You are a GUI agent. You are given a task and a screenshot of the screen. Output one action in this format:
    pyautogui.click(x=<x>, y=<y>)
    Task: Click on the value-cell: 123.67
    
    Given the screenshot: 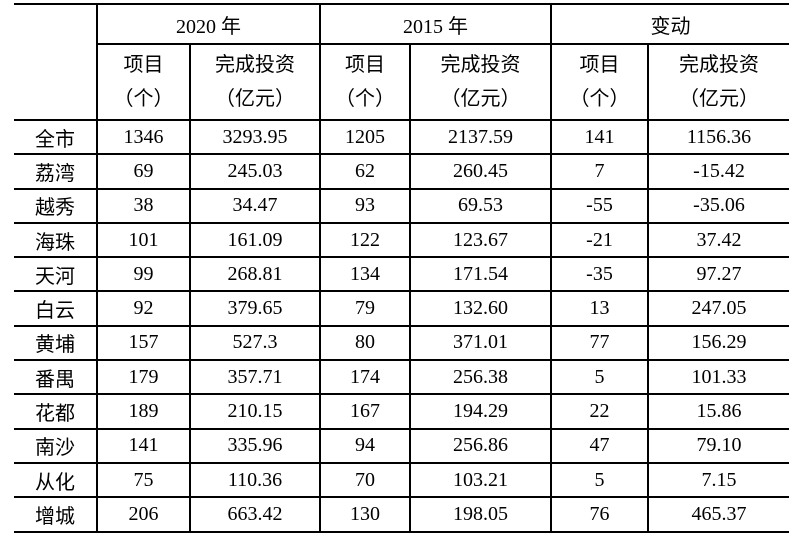 What is the action you would take?
    pyautogui.click(x=480, y=240)
    